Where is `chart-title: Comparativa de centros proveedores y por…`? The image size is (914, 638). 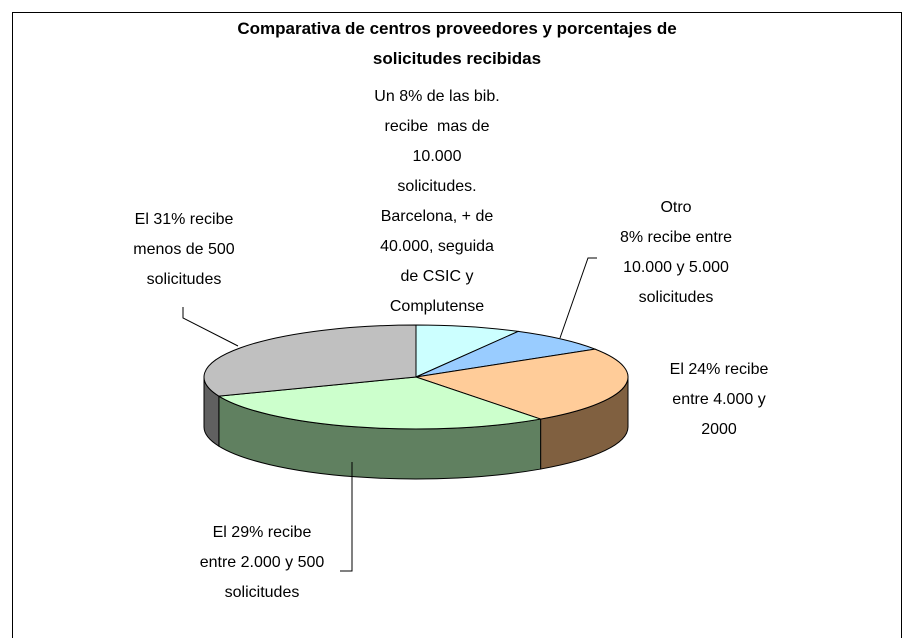 chart-title: Comparativa de centros proveedores y por… is located at coordinates (457, 43).